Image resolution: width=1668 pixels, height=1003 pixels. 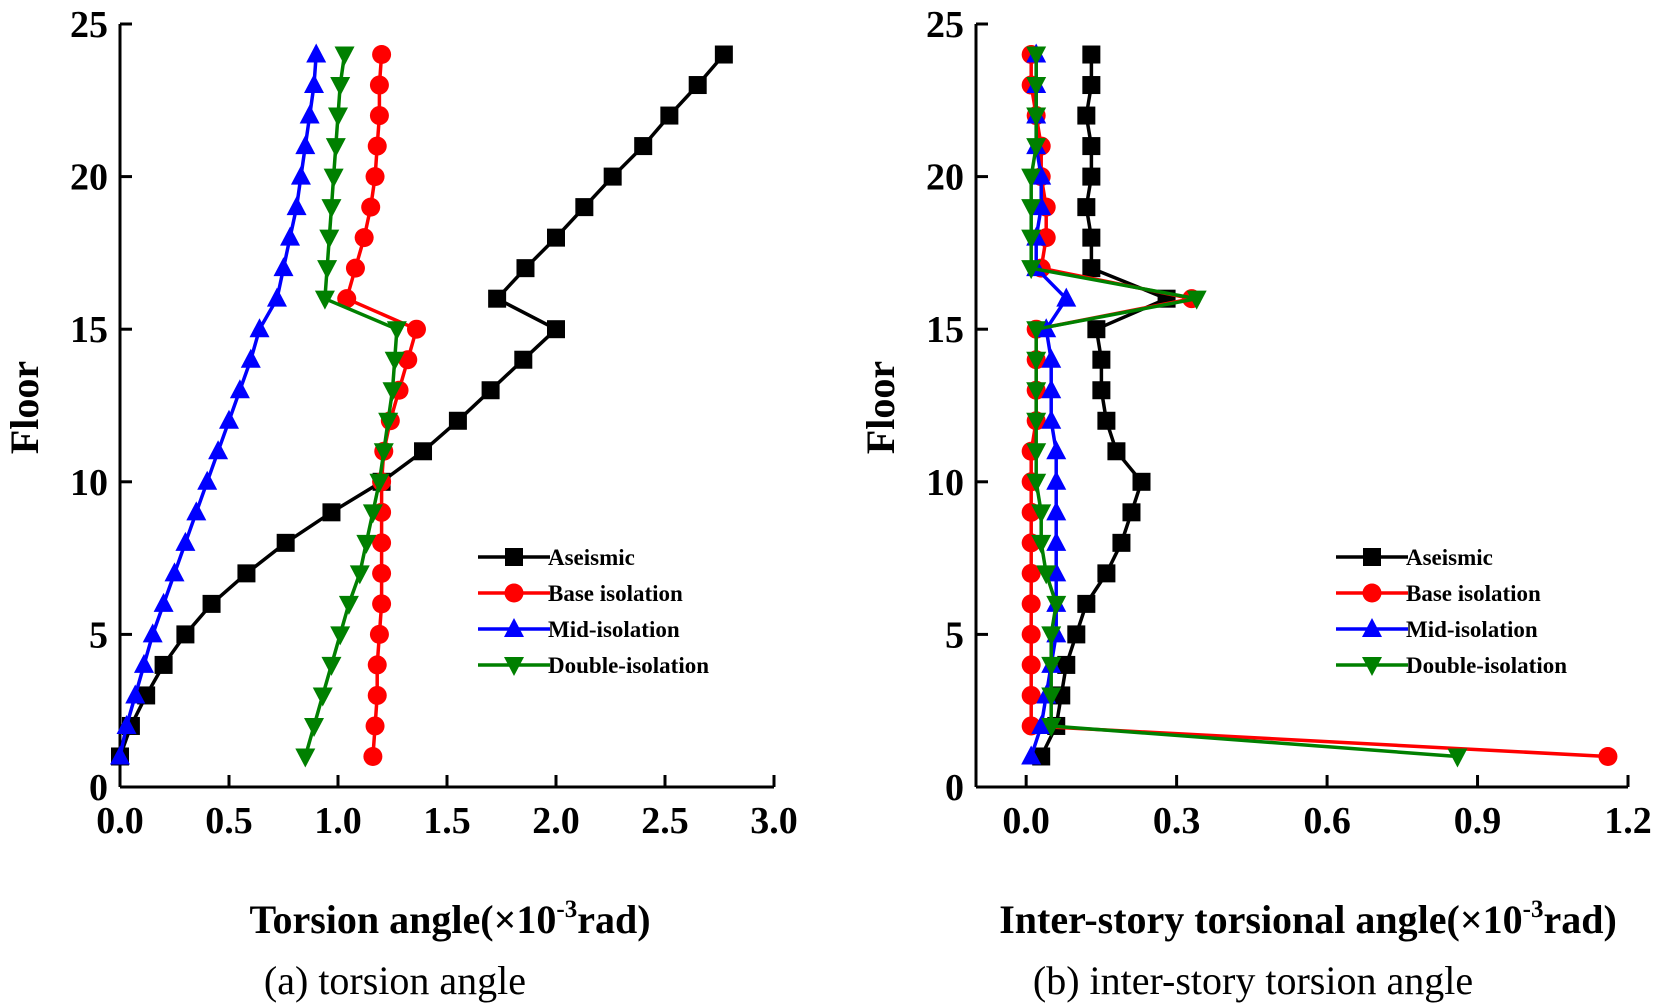 What do you see at coordinates (1628, 821) in the screenshot?
I see `x-tick-label: 1.2` at bounding box center [1628, 821].